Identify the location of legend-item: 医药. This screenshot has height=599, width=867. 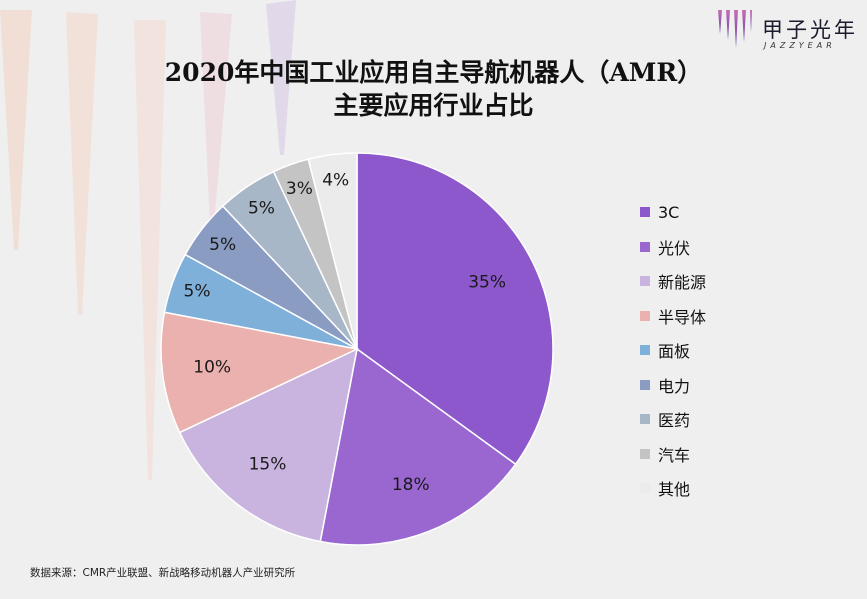
(673, 419).